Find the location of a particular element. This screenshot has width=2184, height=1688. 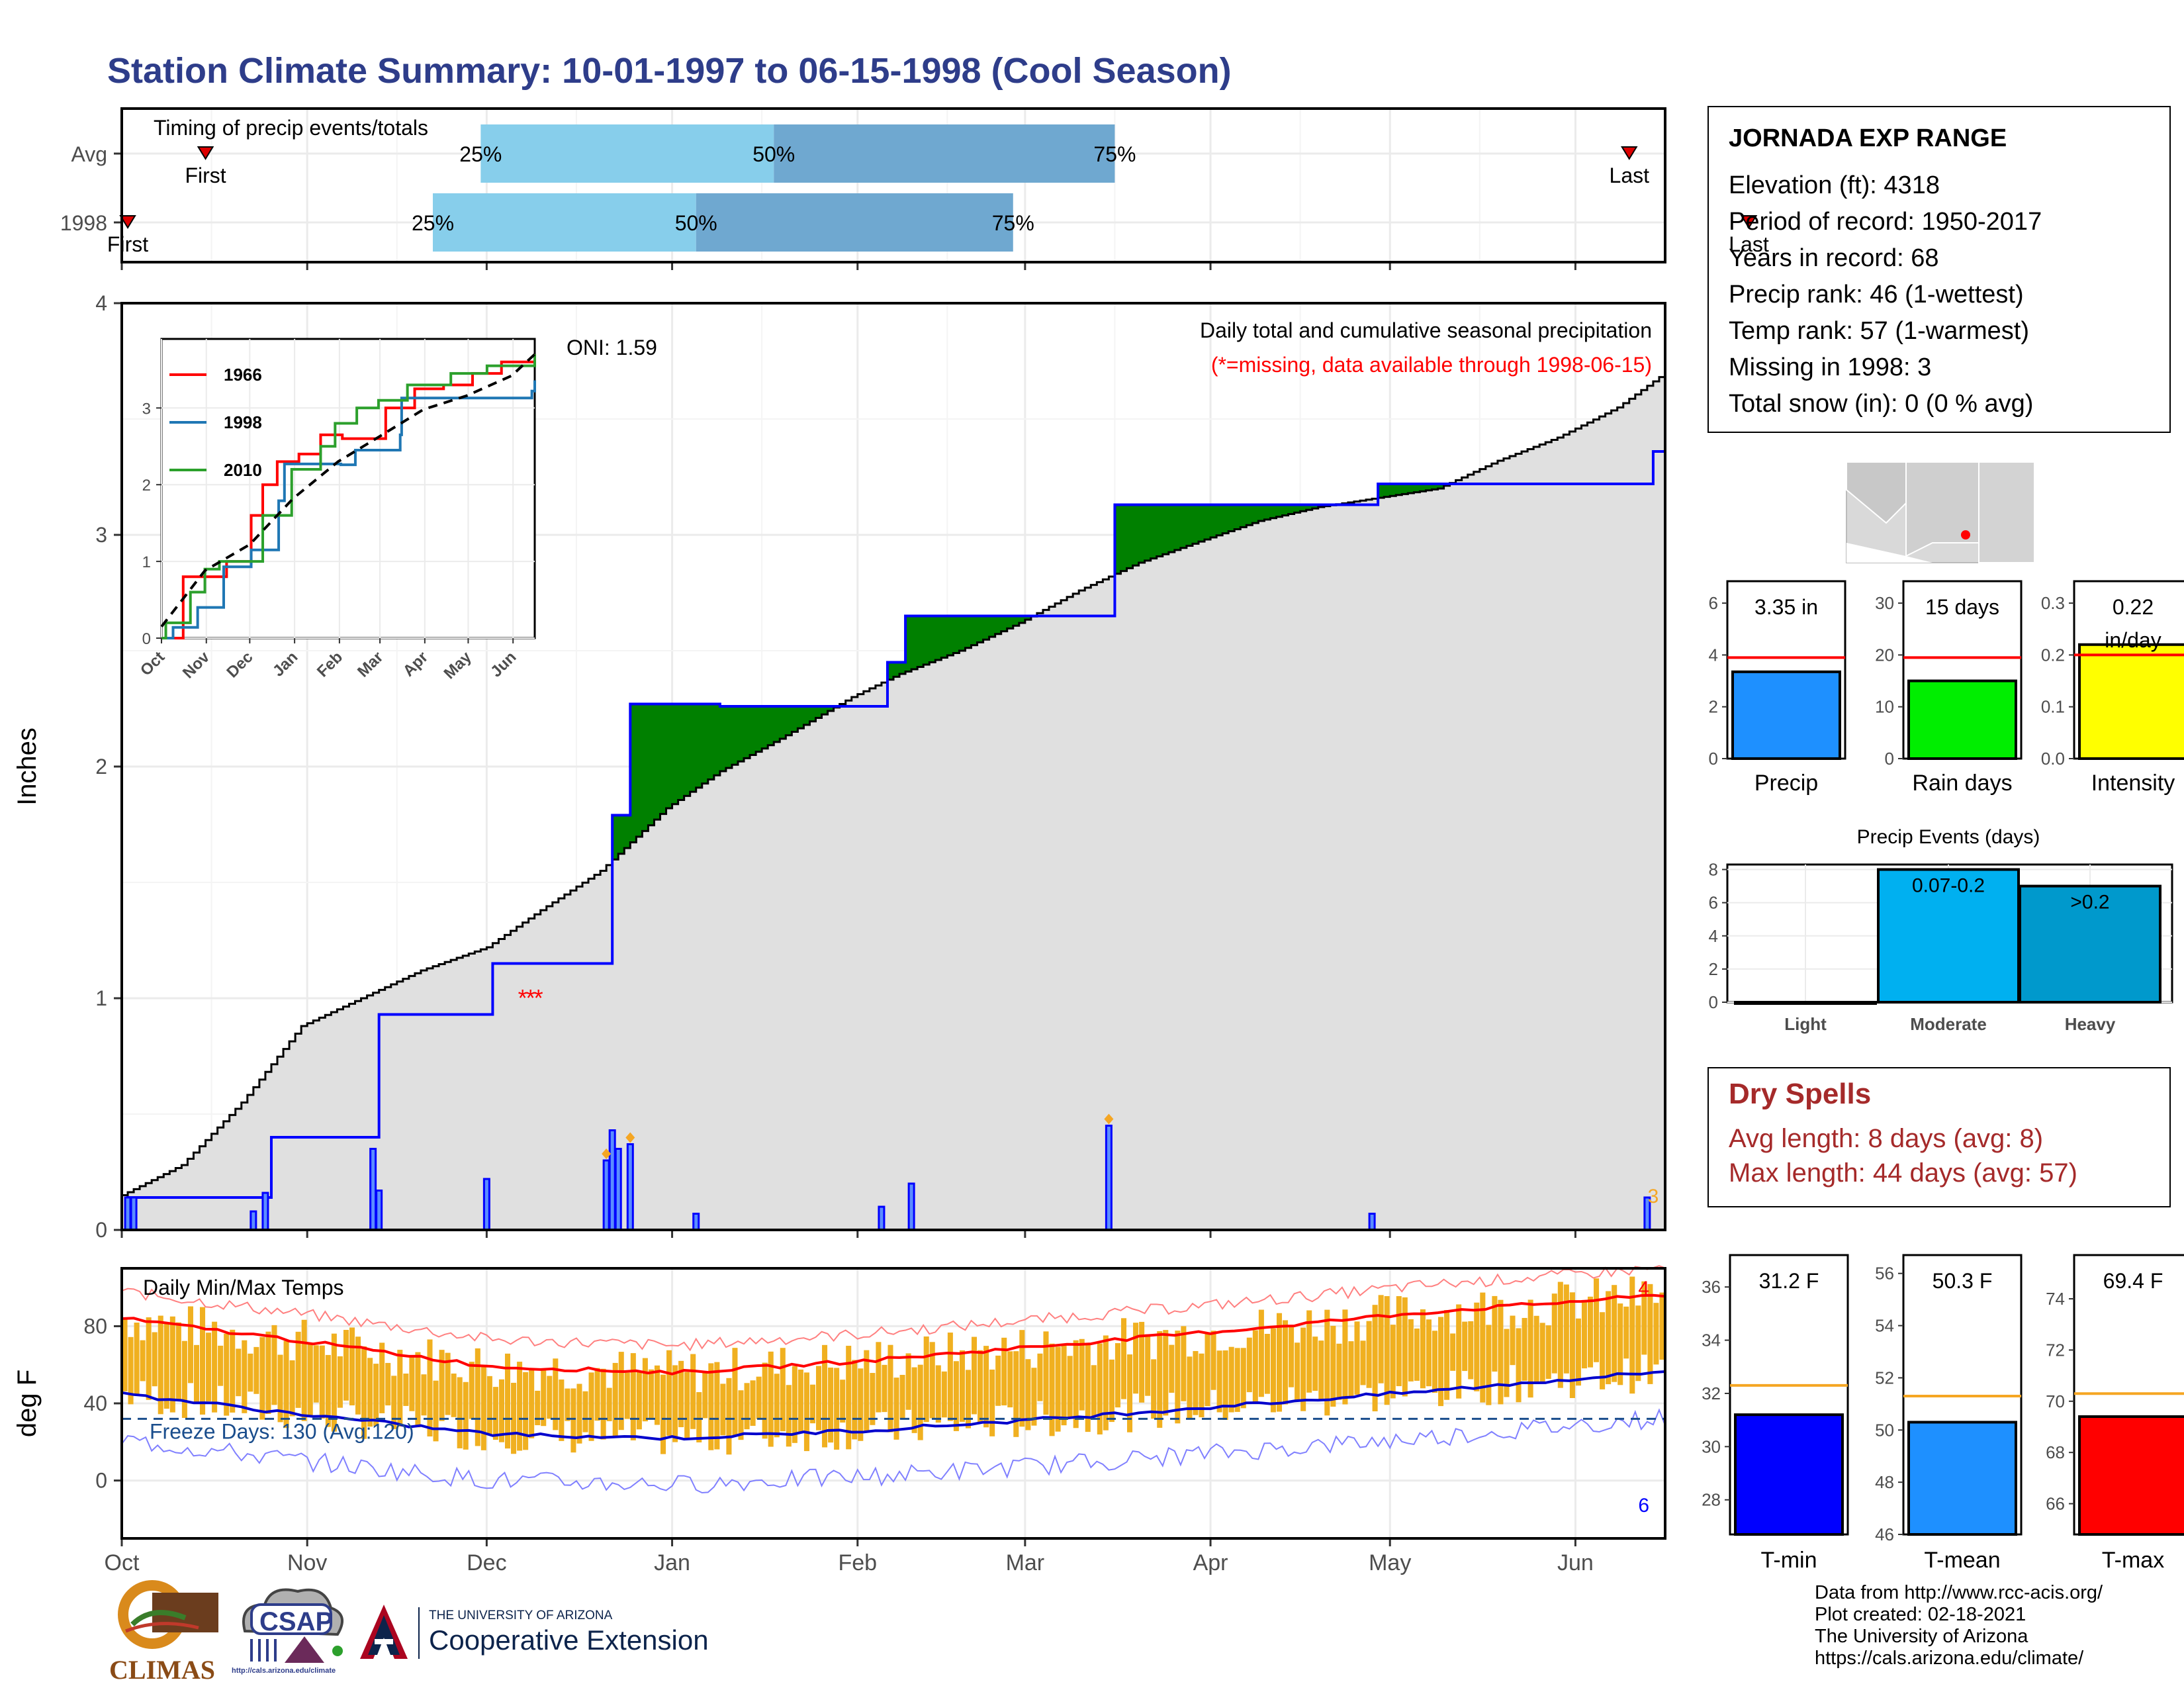

summary-ytick-label: 72 is located at coordinates (2055, 1350).